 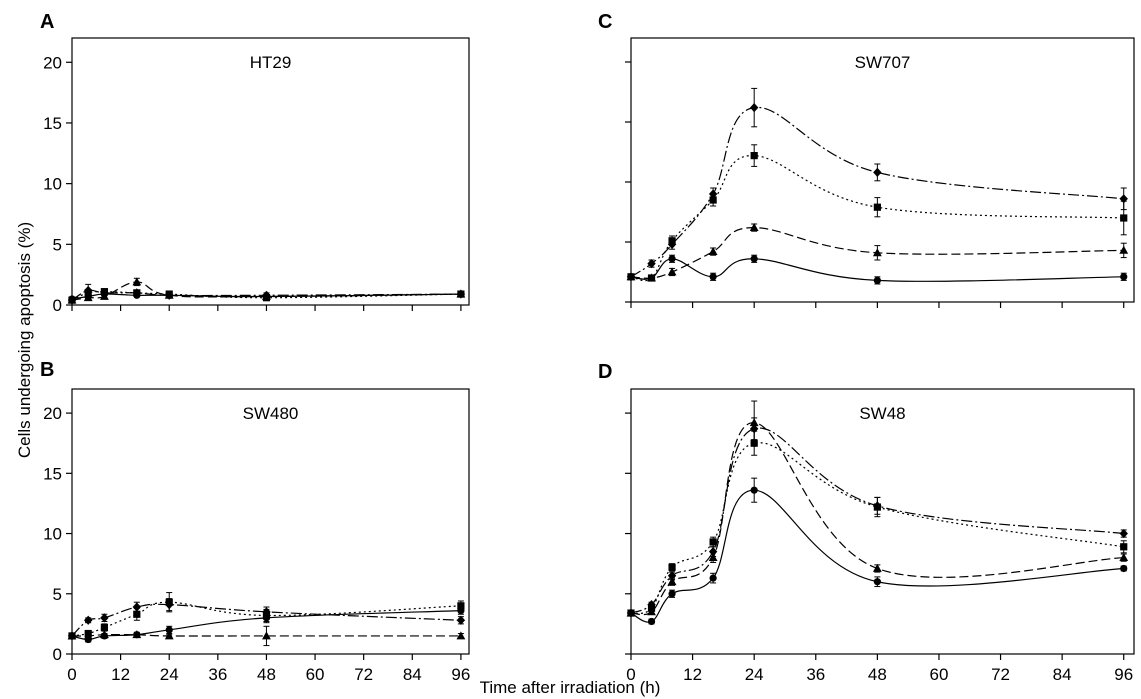 I want to click on series-line-circle, so click(x=877, y=556).